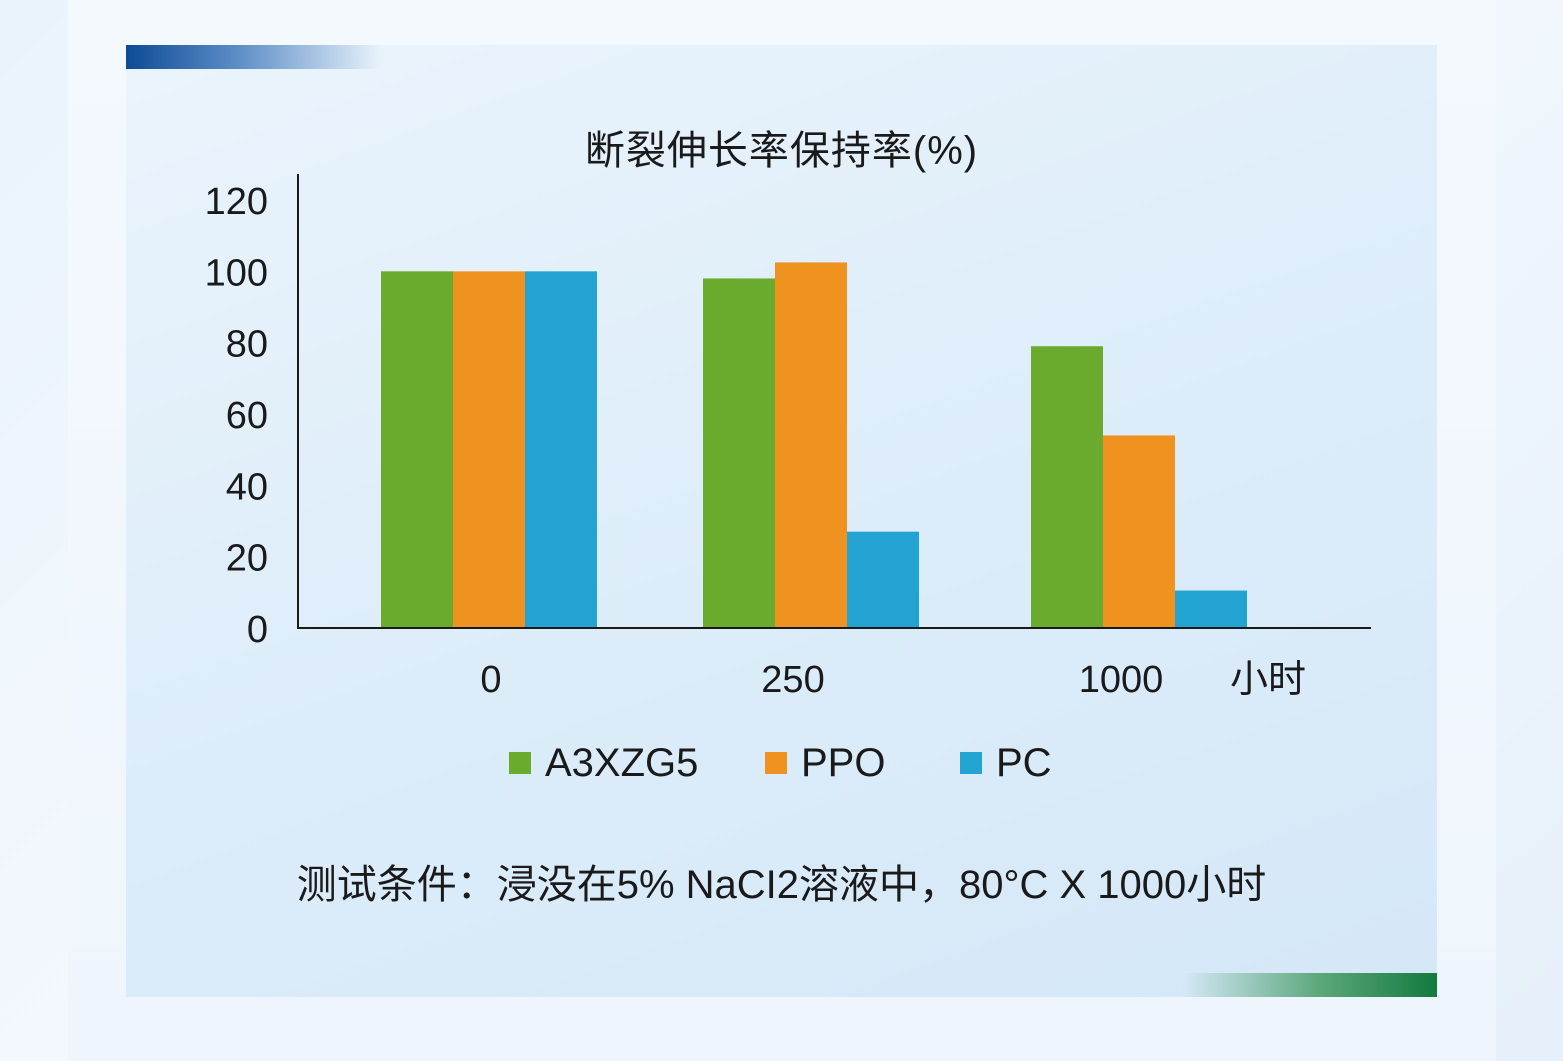 This screenshot has width=1563, height=1061. I want to click on test-conditions-note: 测试条件：浸没在5% NaCI2溶液中，80°C X 1000小时, so click(781, 885).